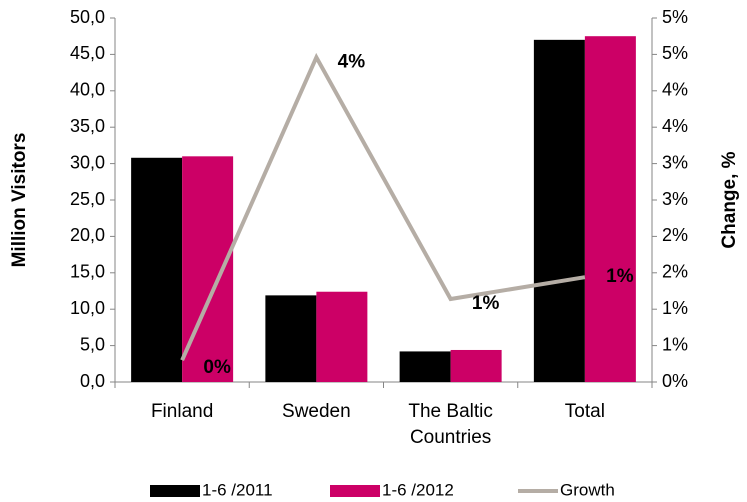  I want to click on data-label: 4%, so click(352, 61).